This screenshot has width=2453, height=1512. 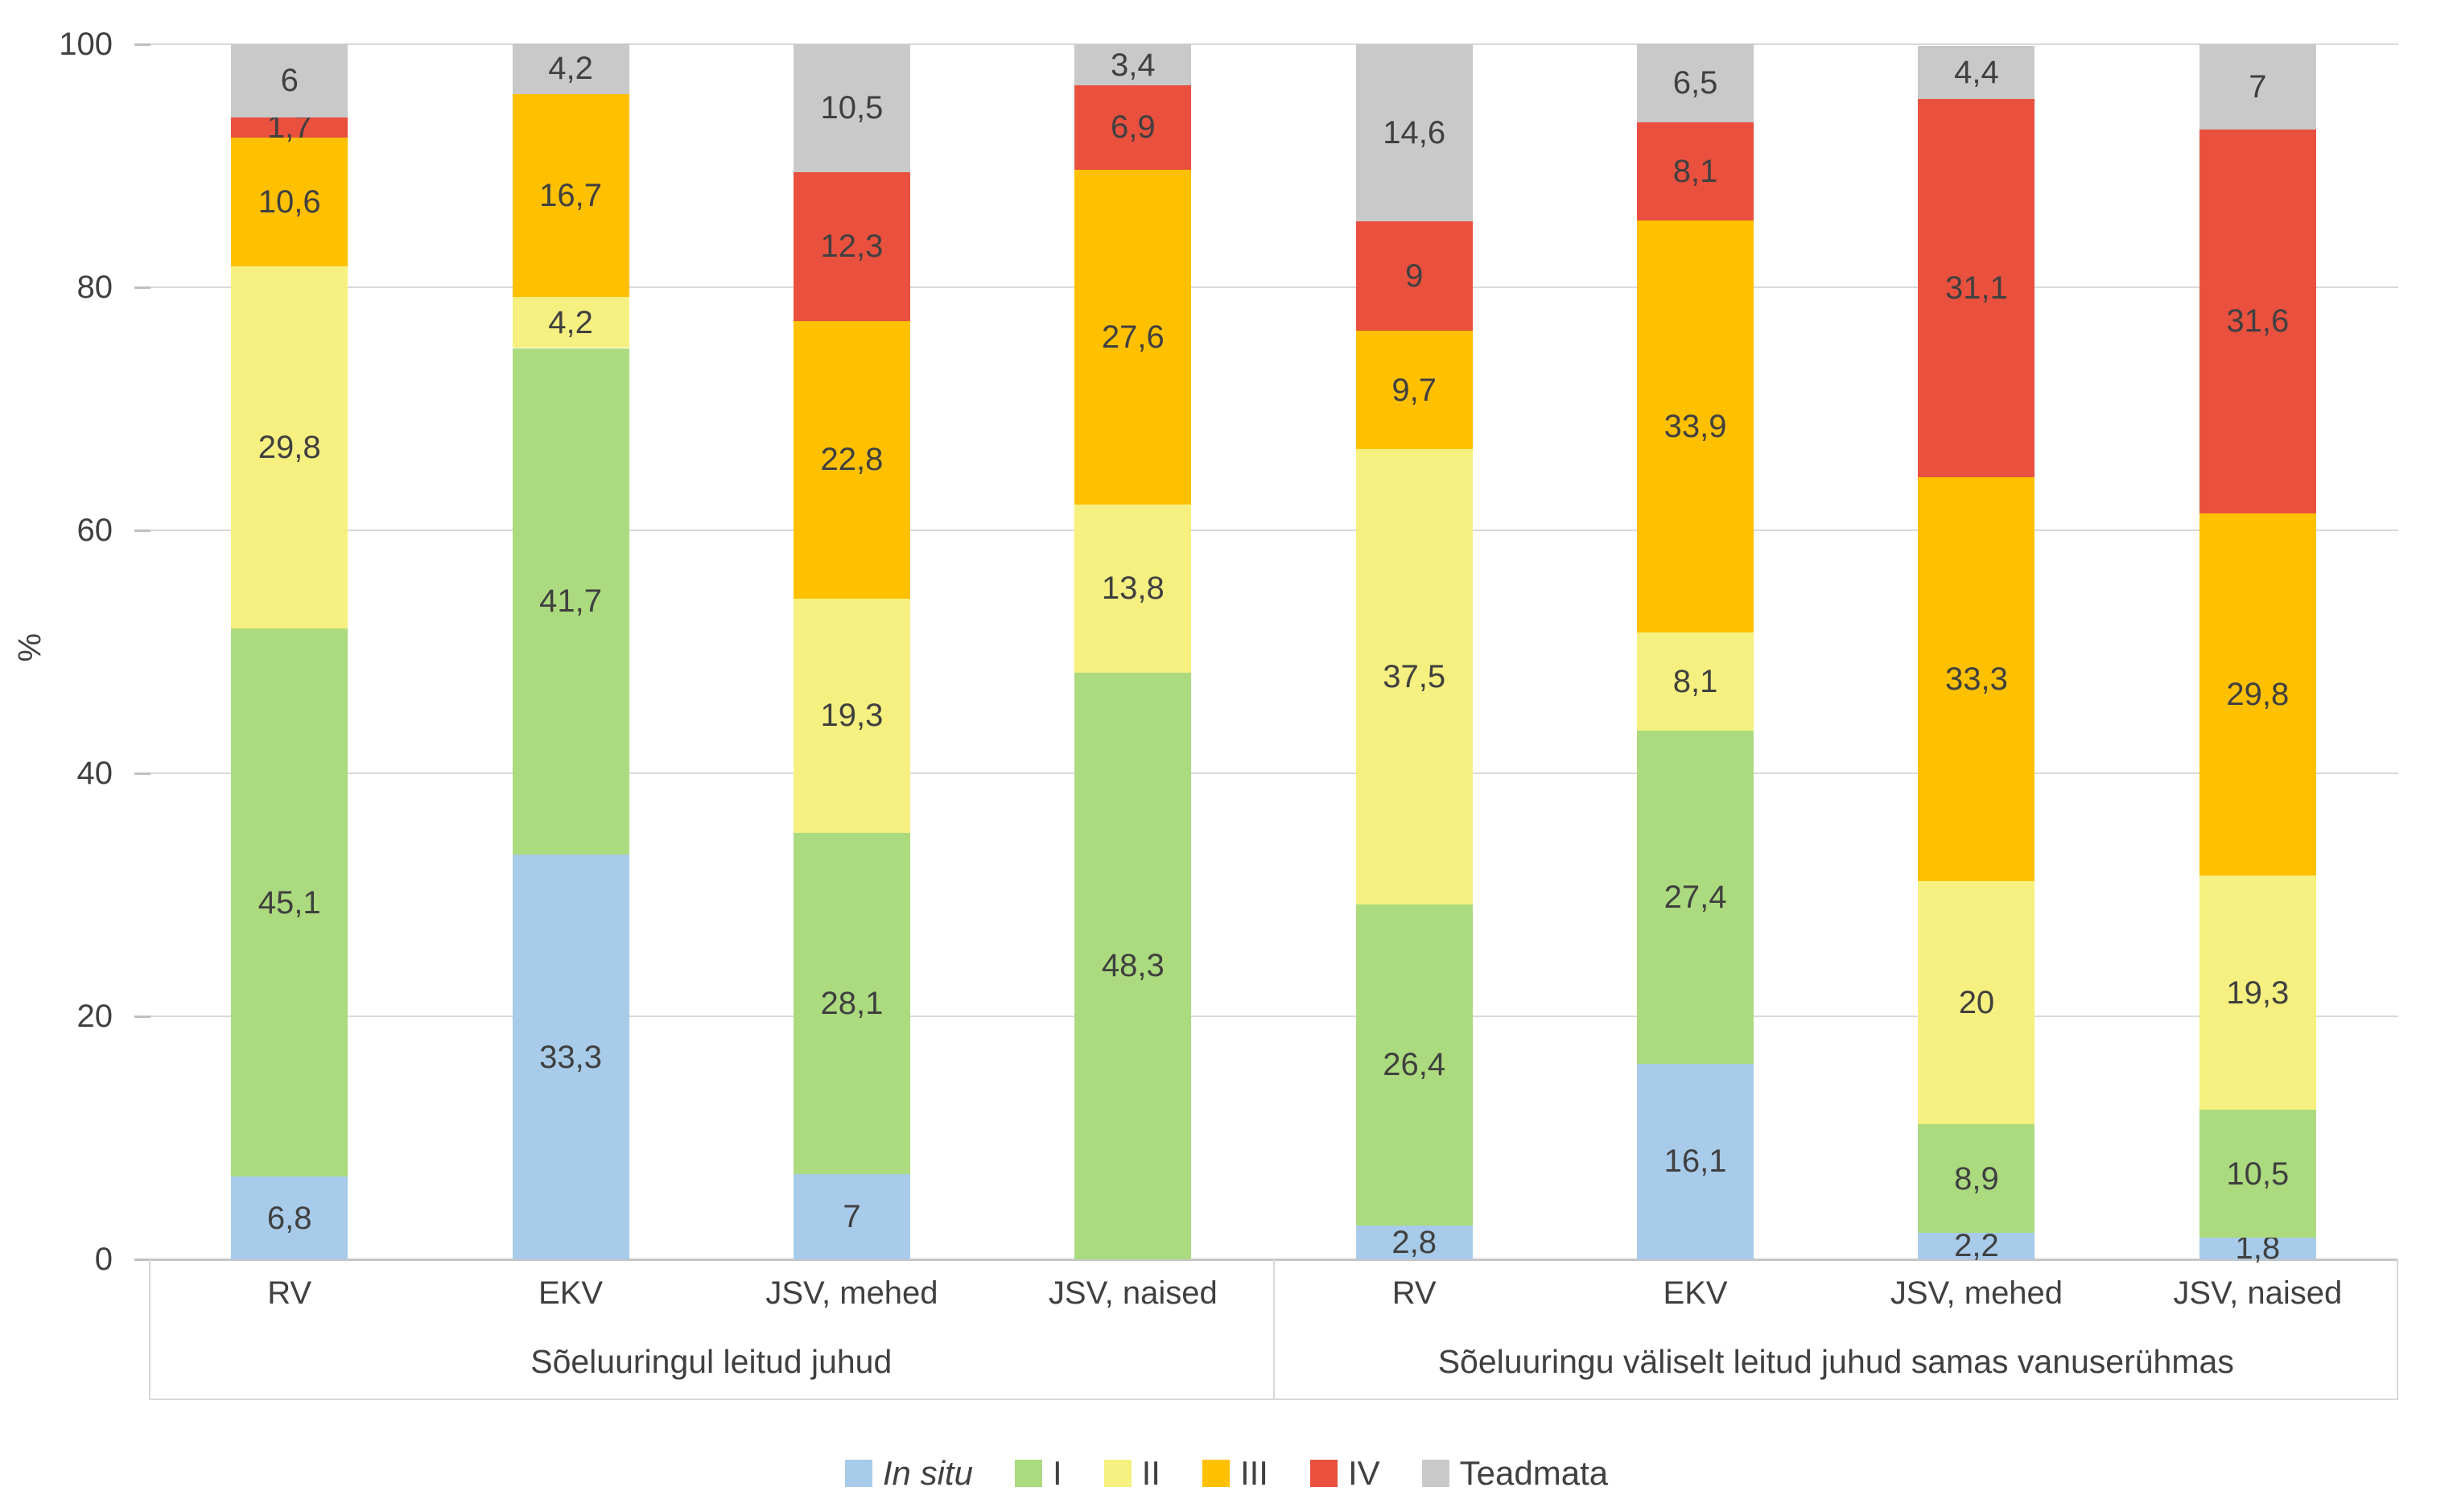 I want to click on y-tick-label: 20, so click(x=94, y=1016).